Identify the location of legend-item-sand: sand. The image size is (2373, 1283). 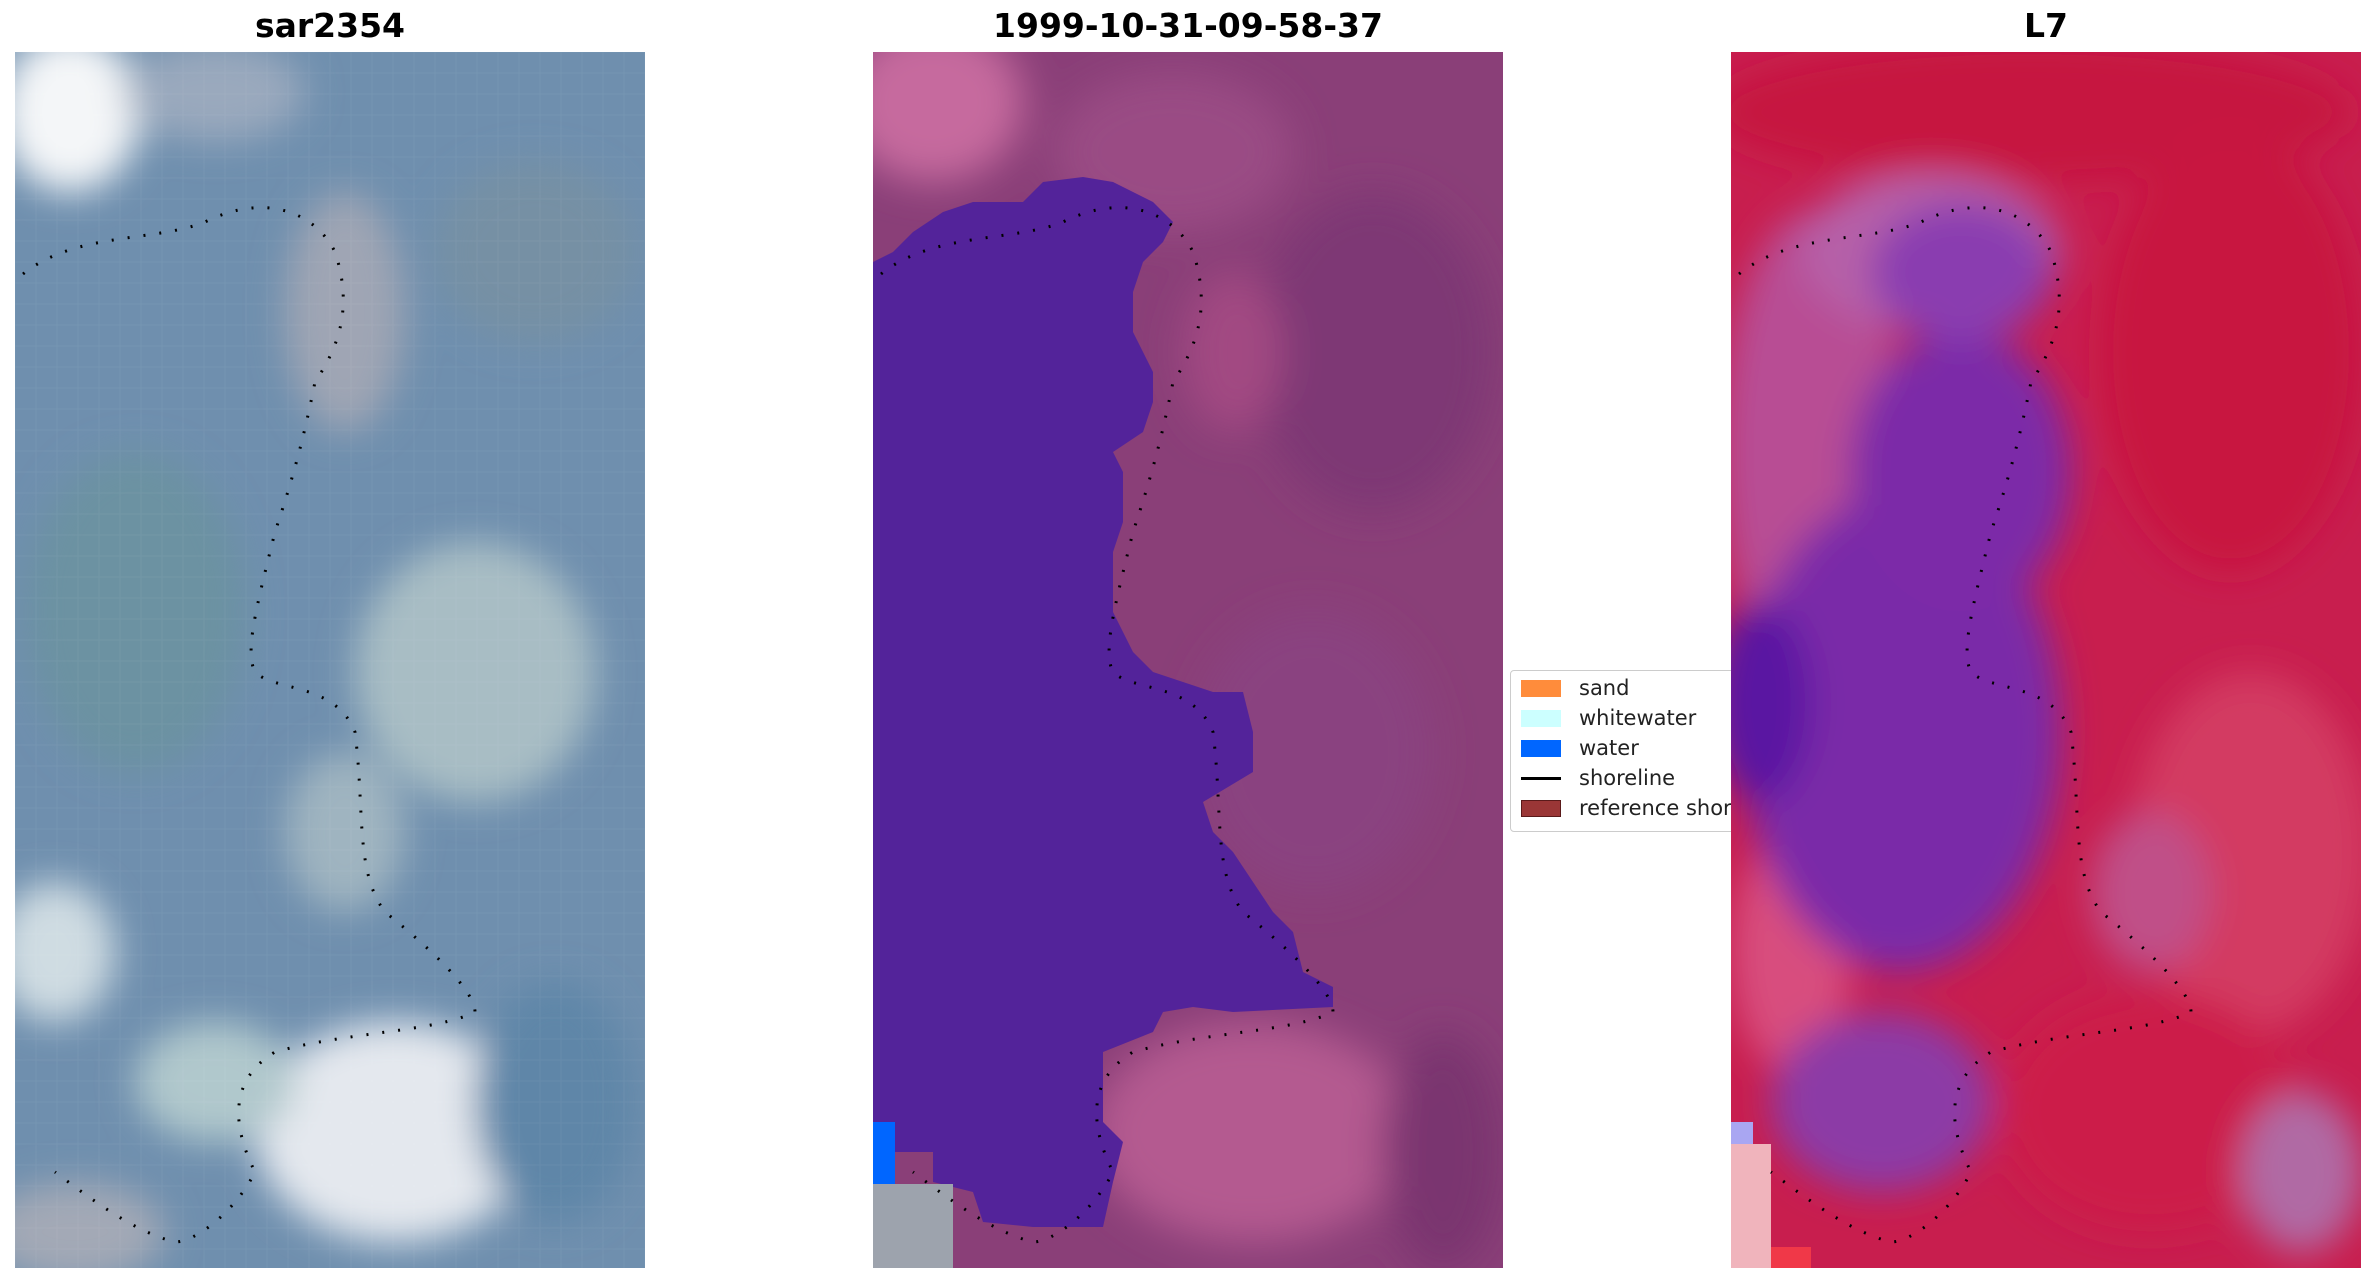
(1575, 688).